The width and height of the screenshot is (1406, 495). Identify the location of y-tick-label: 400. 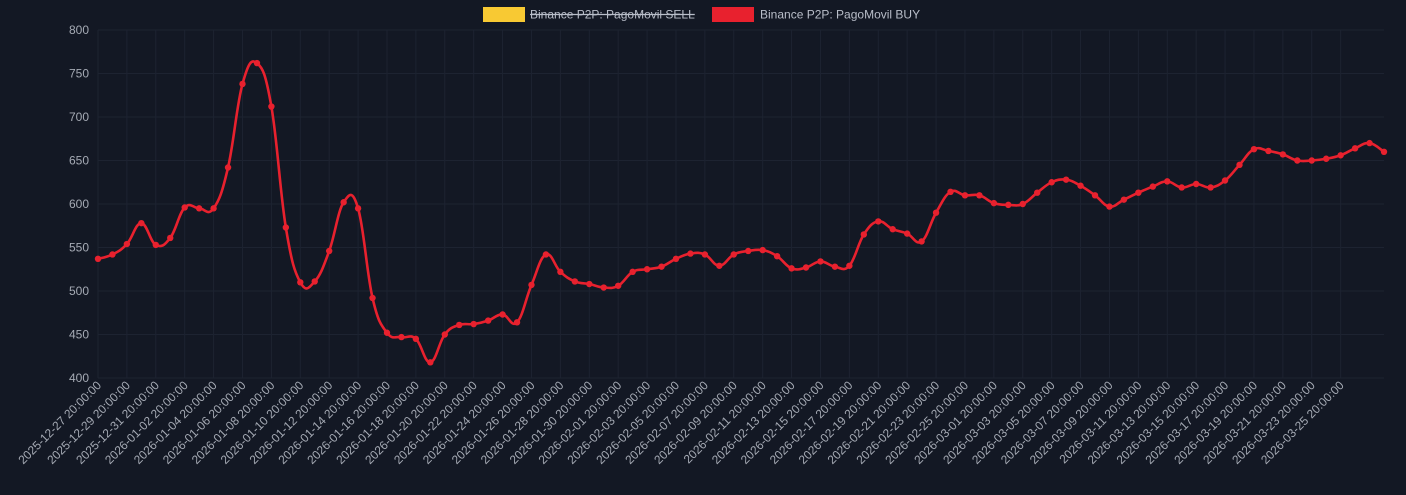
(79, 378).